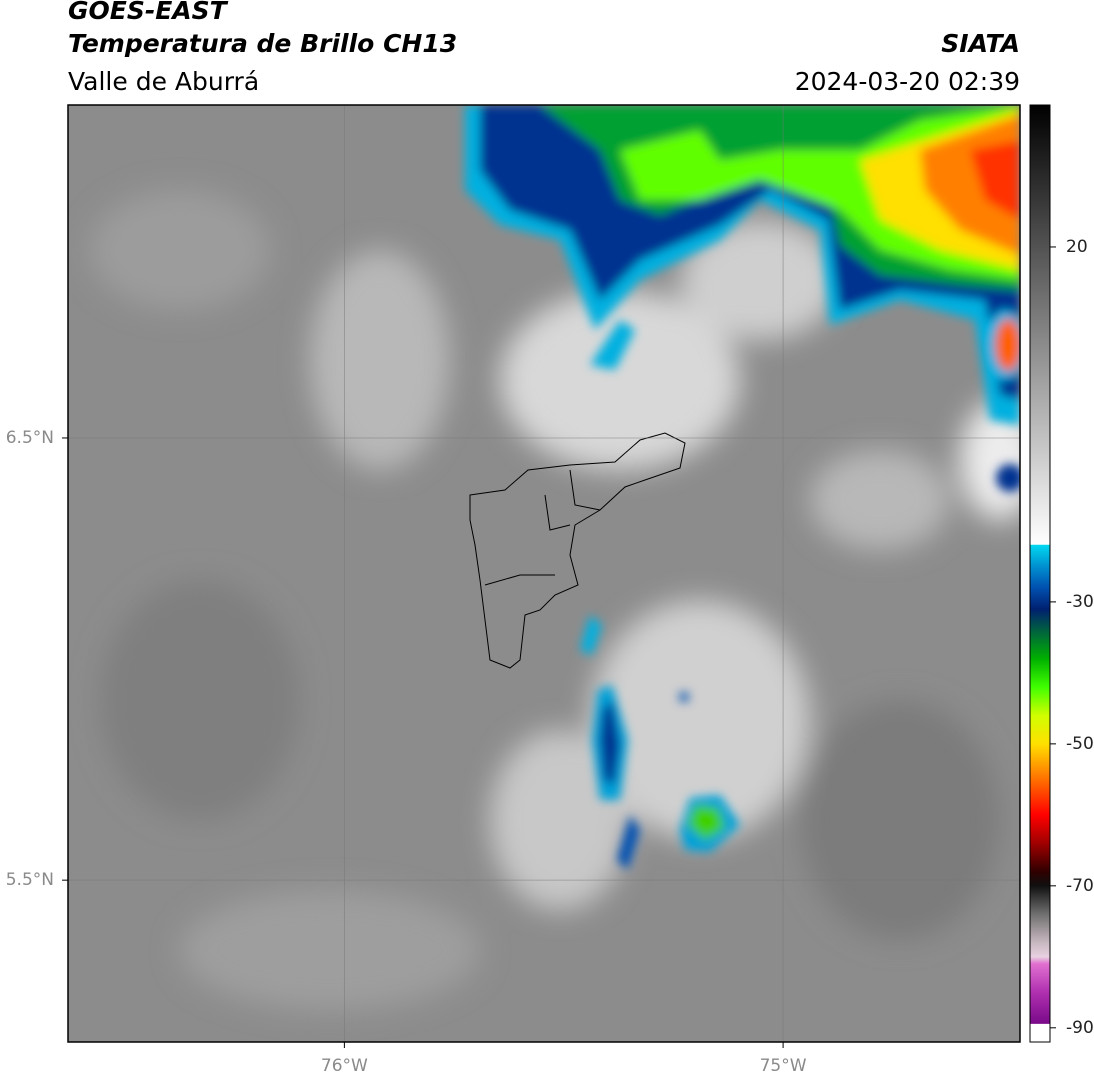 The image size is (1094, 1082). Describe the element at coordinates (1080, 1028) in the screenshot. I see `colorbar-label: -90` at that location.